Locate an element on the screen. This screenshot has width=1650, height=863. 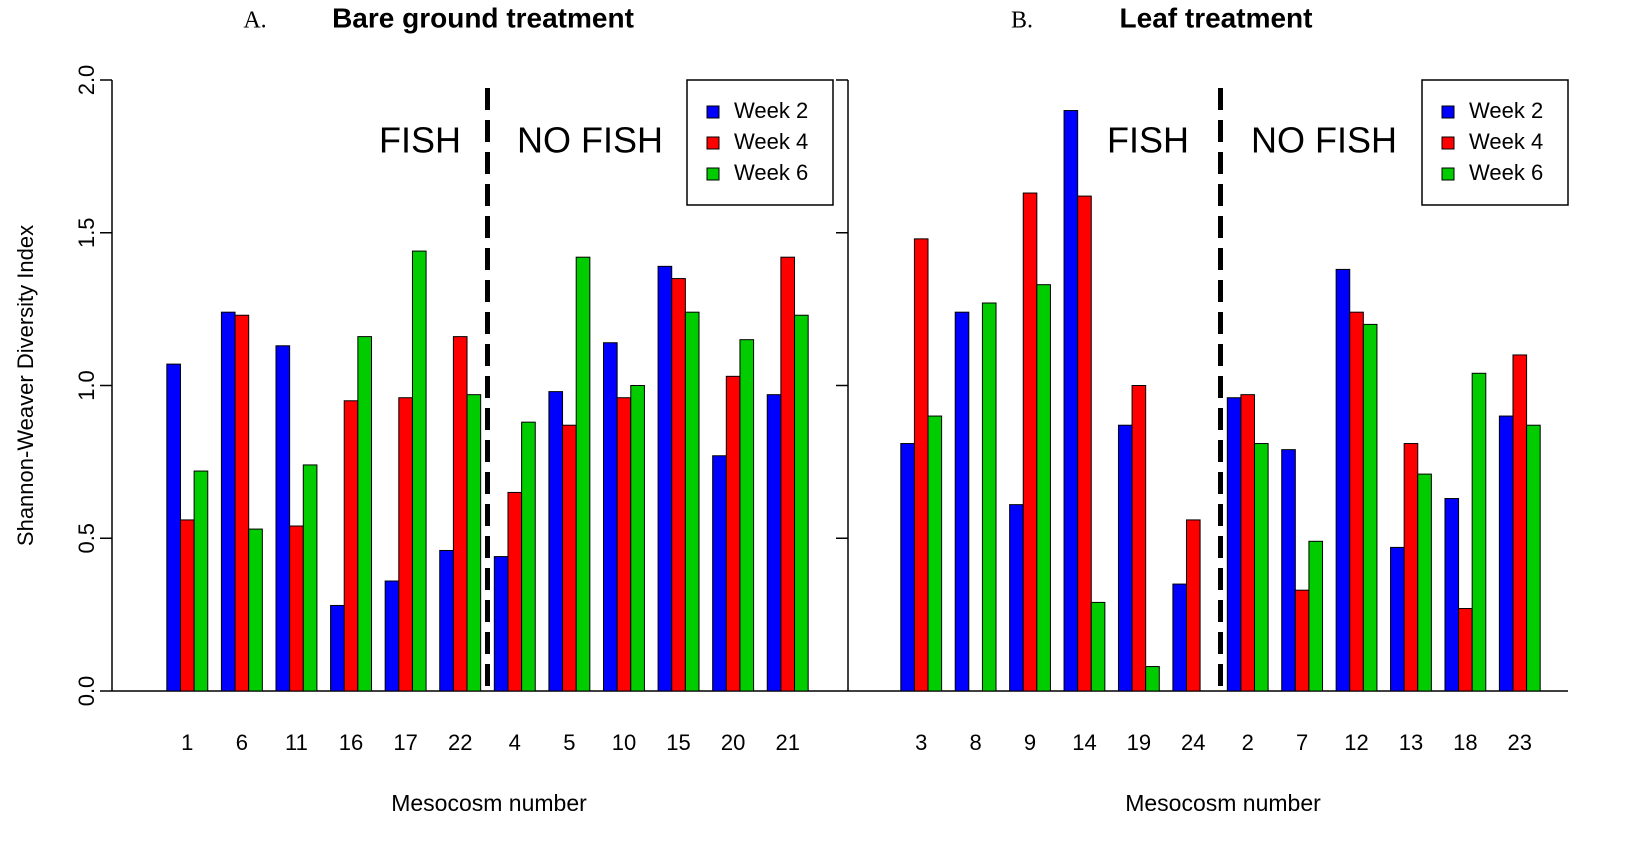
legend: Week 2 Week 4 Week 6 is located at coordinates (1495, 142).